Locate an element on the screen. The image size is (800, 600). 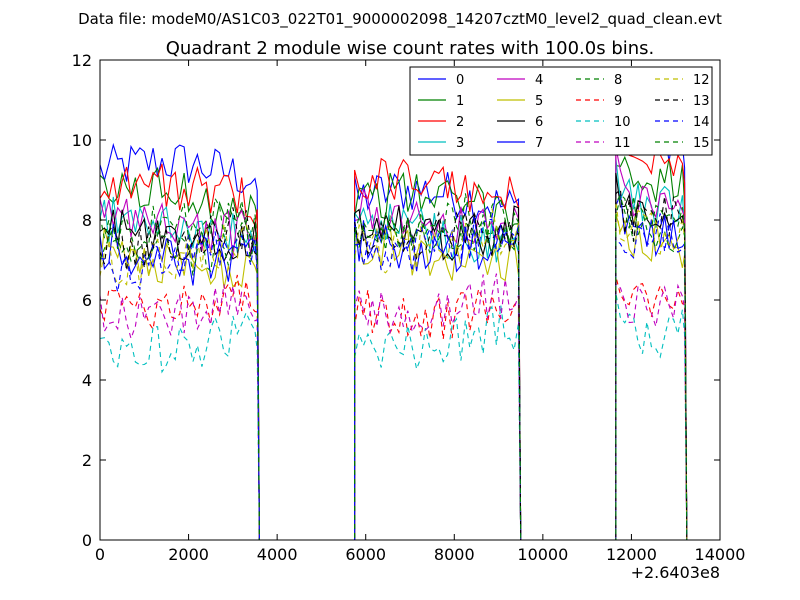
legend-label-10: 10 is located at coordinates (622, 122).